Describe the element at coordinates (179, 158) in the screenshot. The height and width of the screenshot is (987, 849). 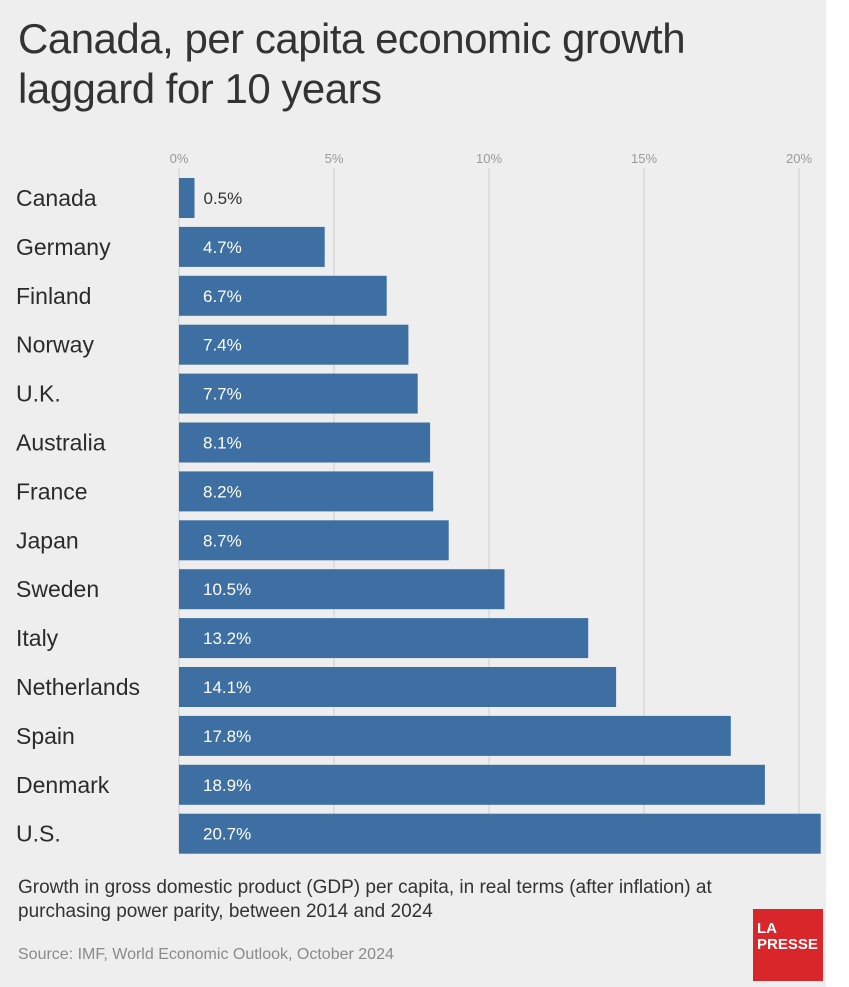
I see `x-tick-label: 0%` at that location.